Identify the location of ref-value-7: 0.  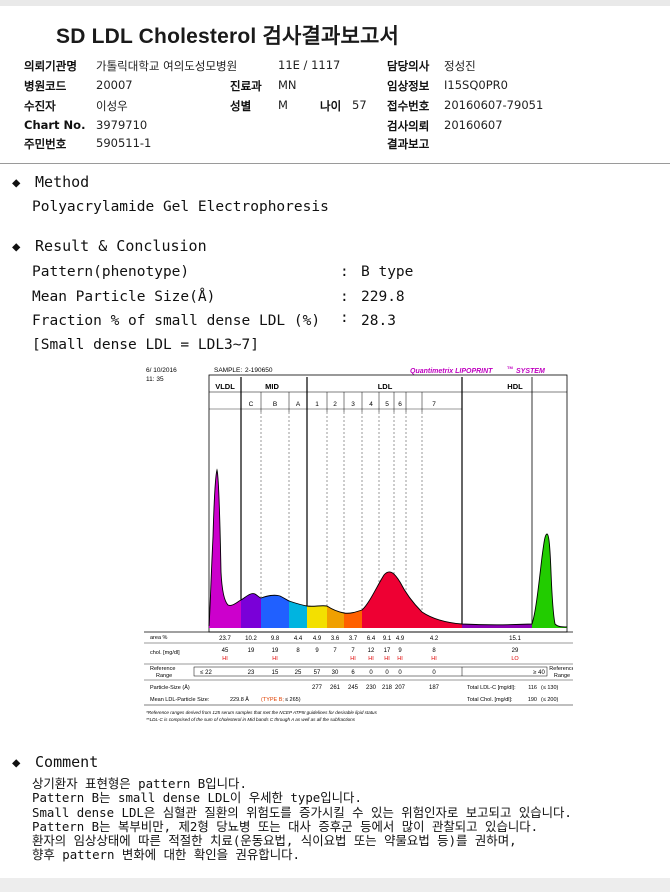
(371, 673).